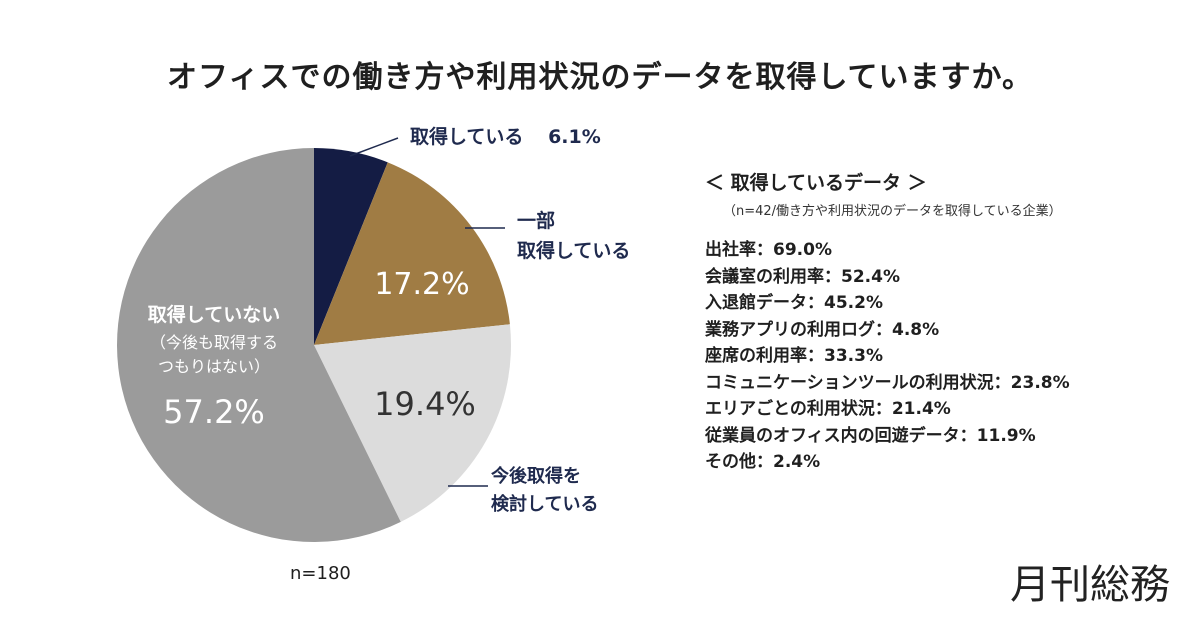 This screenshot has width=1200, height=628. What do you see at coordinates (822, 329) in the screenshot?
I see `data-list-item: 業務アプリの利用ログ：4.8%` at bounding box center [822, 329].